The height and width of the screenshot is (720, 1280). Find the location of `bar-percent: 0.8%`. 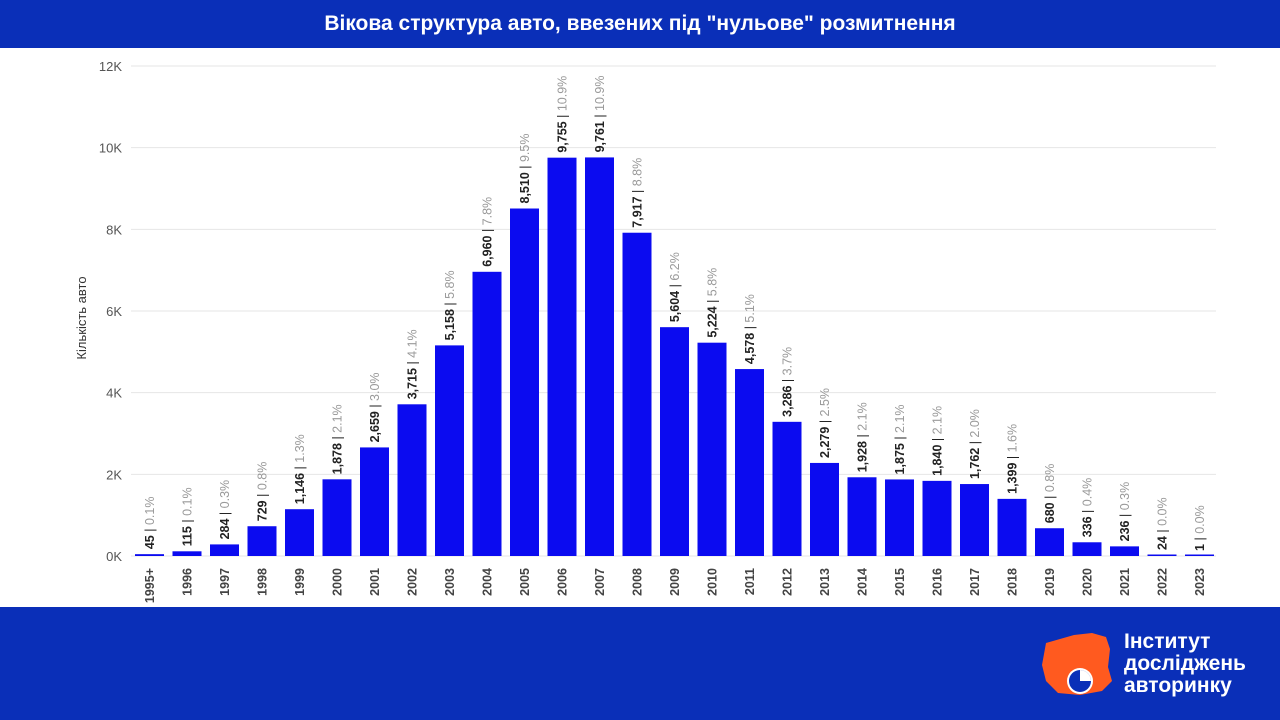

bar-percent: 0.8% is located at coordinates (263, 476).